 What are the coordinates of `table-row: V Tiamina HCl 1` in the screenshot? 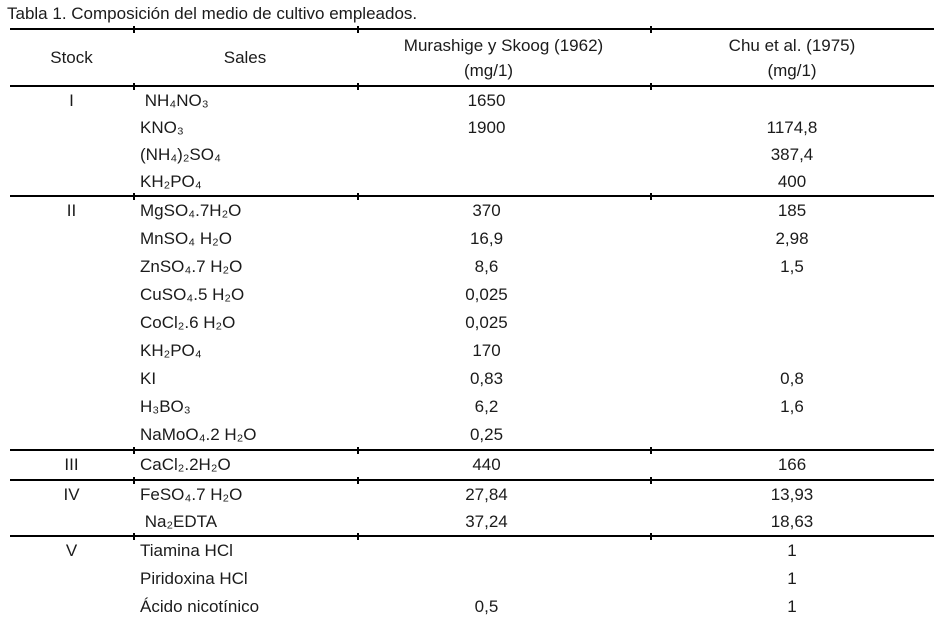 It's located at (472, 551).